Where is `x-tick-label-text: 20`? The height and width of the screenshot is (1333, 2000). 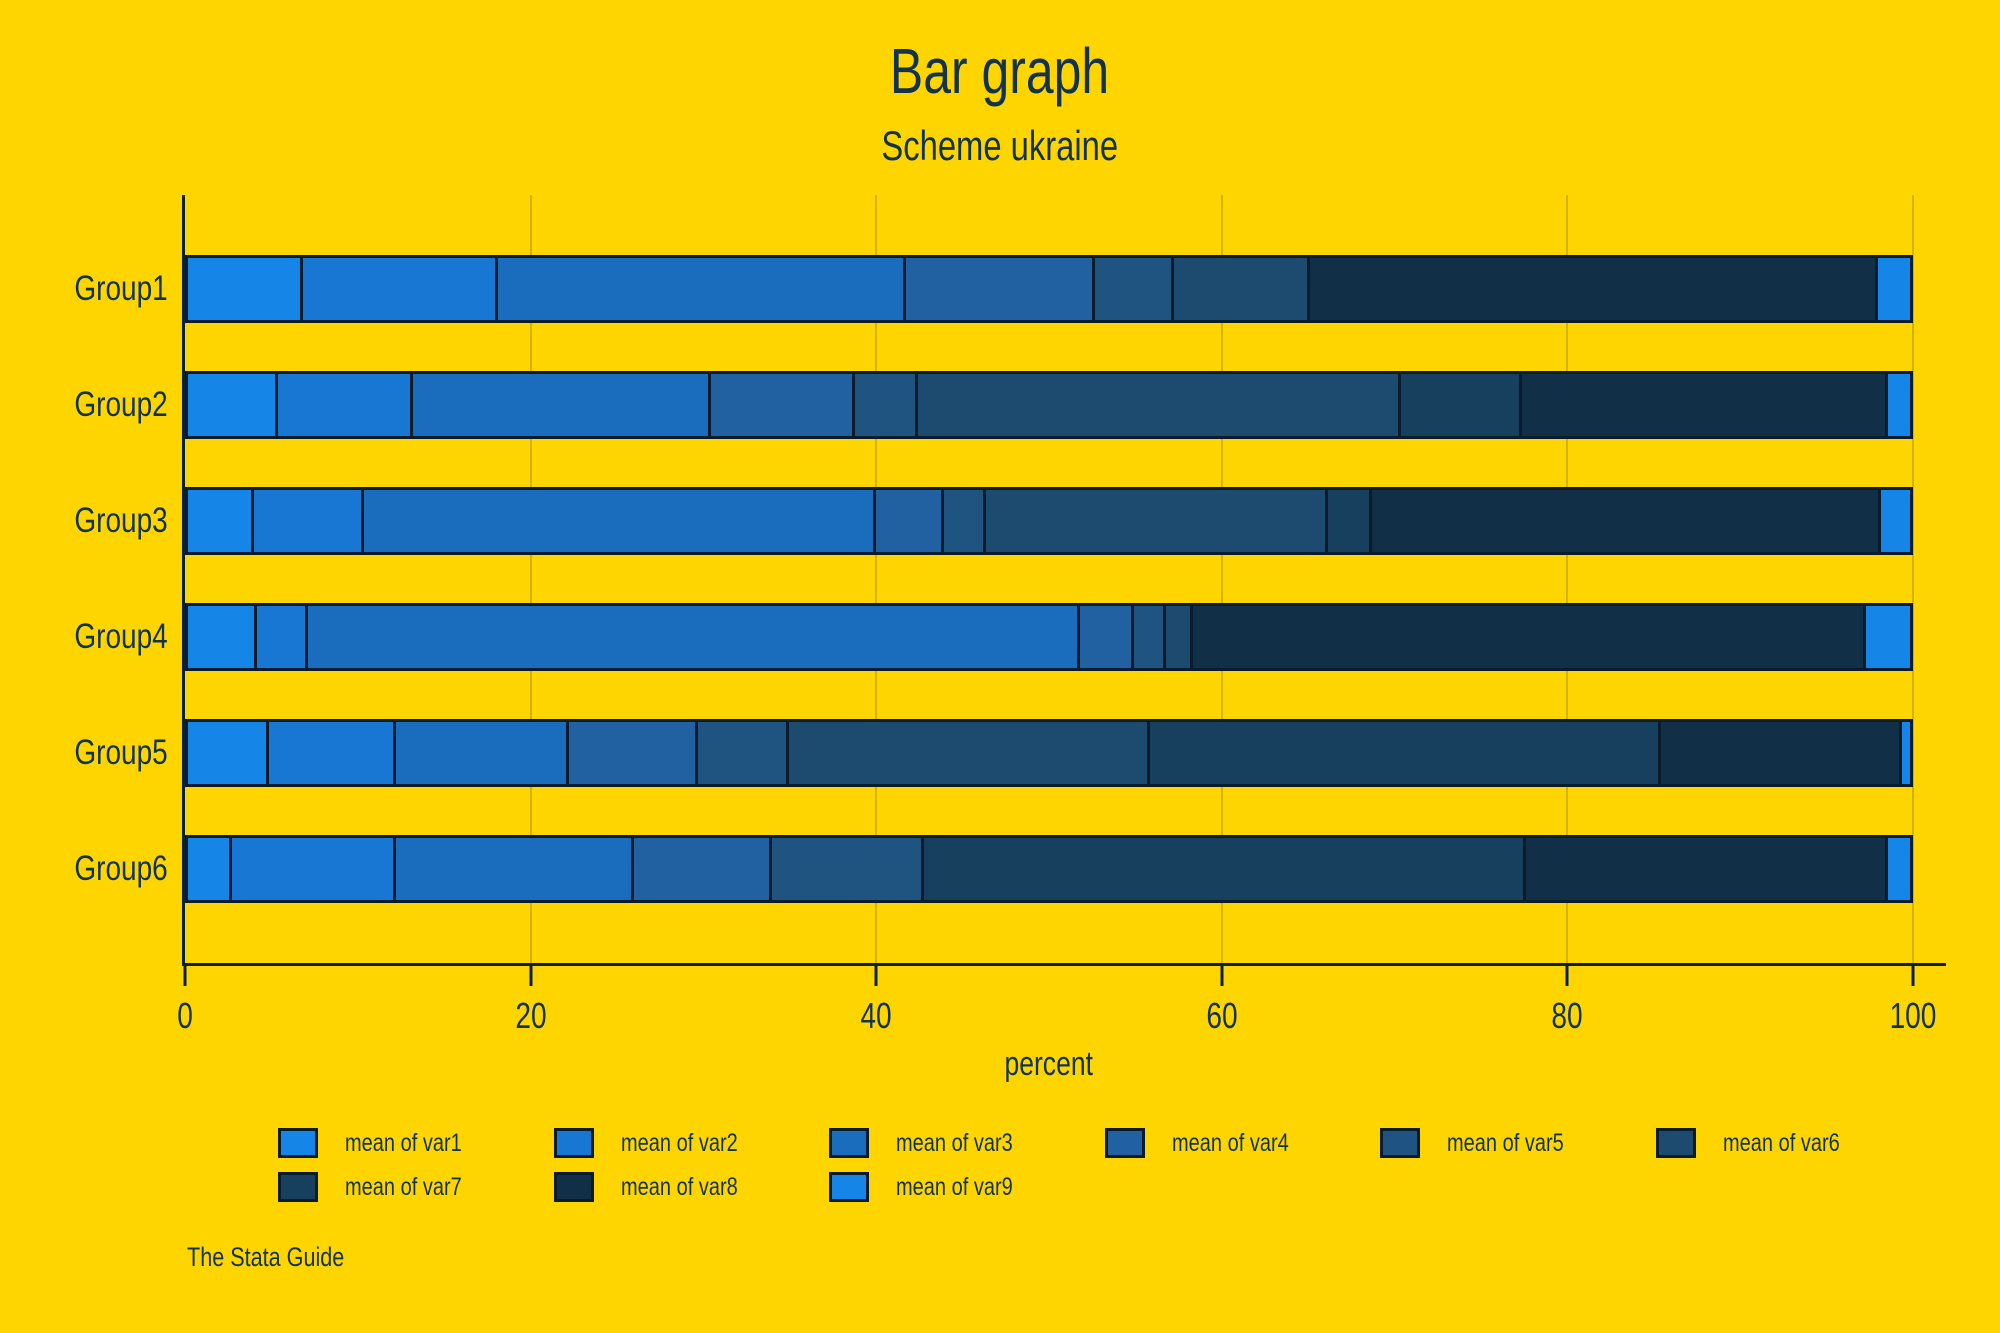
x-tick-label-text: 20 is located at coordinates (530, 1015).